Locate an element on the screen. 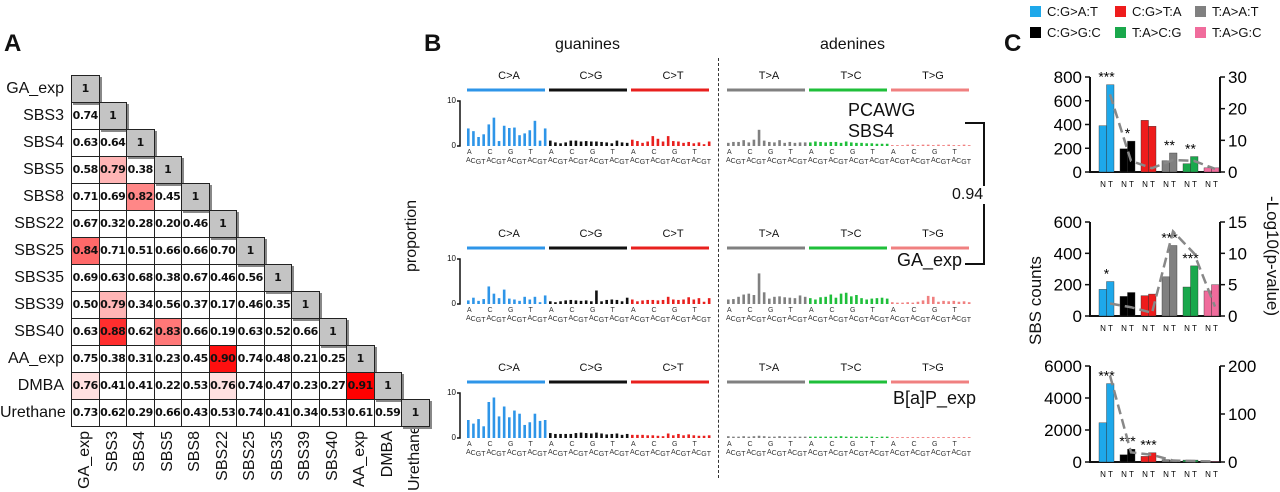  legend-label: T:A>G:C is located at coordinates (1237, 32).